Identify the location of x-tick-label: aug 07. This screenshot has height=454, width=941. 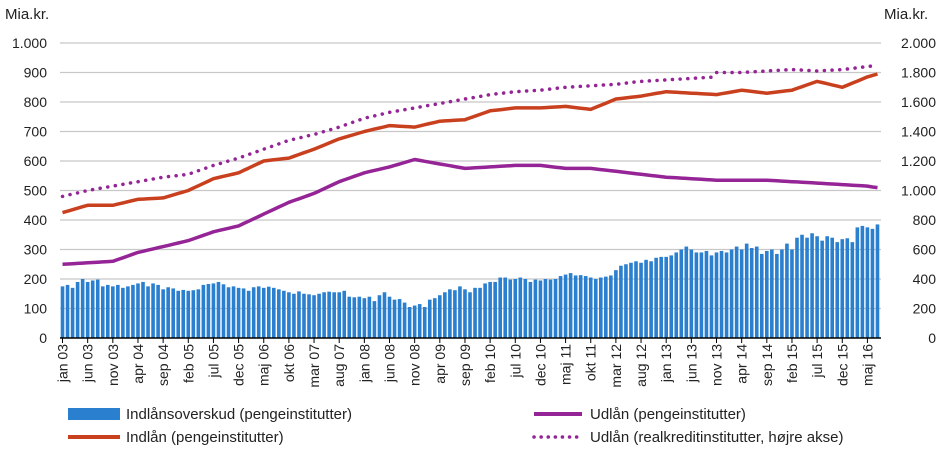
(339, 365).